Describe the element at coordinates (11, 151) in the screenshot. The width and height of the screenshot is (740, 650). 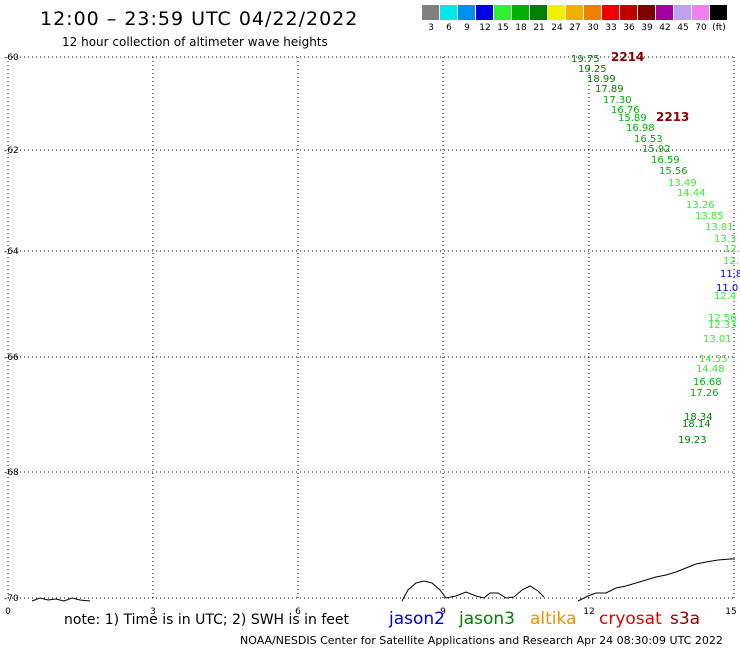
I see `latitude-label: -62` at that location.